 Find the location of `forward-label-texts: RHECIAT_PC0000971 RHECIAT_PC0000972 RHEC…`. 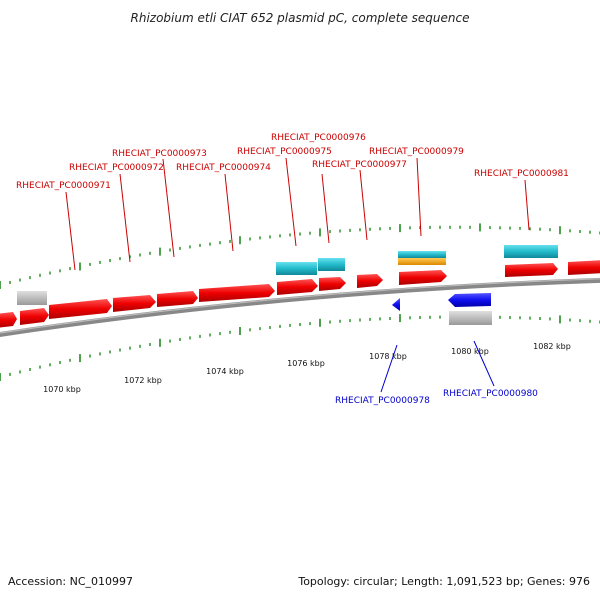

forward-label-texts: RHECIAT_PC0000971 RHECIAT_PC0000972 RHEC… is located at coordinates (292, 162).